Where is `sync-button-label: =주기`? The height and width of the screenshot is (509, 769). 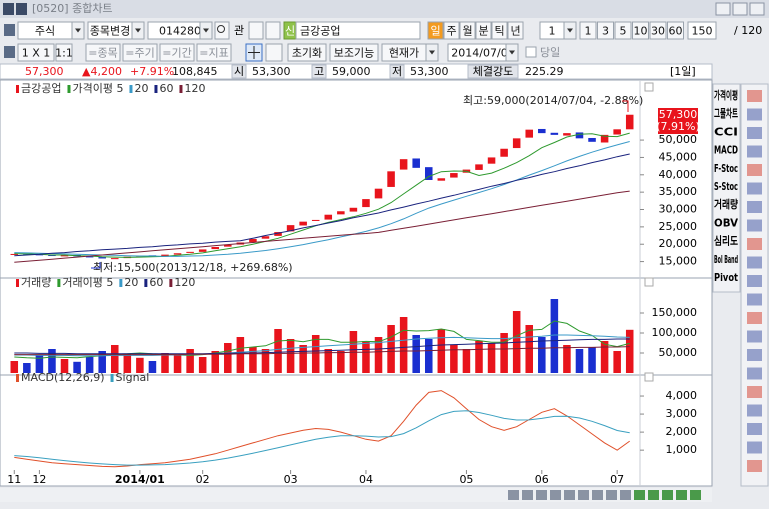
sync-button-label: =주기 is located at coordinates (139, 53).